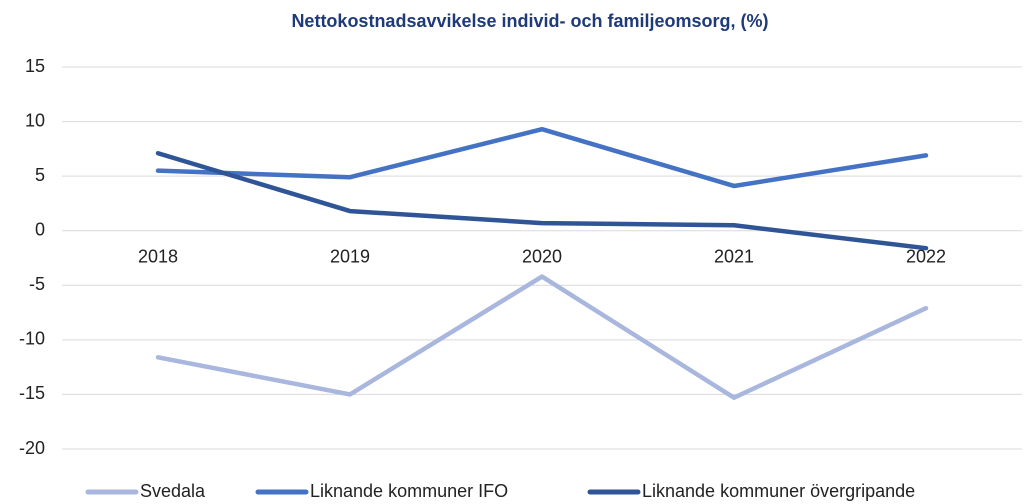  What do you see at coordinates (542, 157) in the screenshot?
I see `series-line` at bounding box center [542, 157].